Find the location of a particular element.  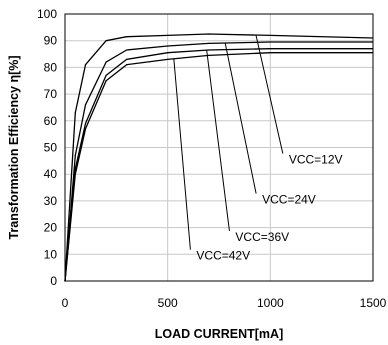

x-tick-label: 500 is located at coordinates (168, 303).